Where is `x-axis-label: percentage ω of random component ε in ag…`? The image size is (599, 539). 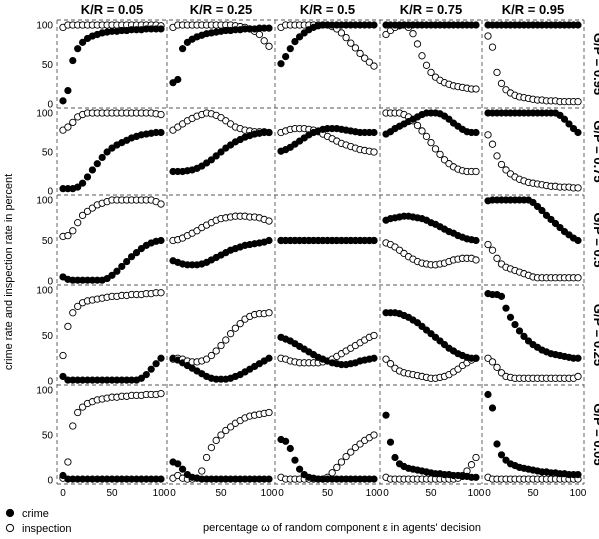 x-axis-label: percentage ω of random component ε in ag… is located at coordinates (342, 528).